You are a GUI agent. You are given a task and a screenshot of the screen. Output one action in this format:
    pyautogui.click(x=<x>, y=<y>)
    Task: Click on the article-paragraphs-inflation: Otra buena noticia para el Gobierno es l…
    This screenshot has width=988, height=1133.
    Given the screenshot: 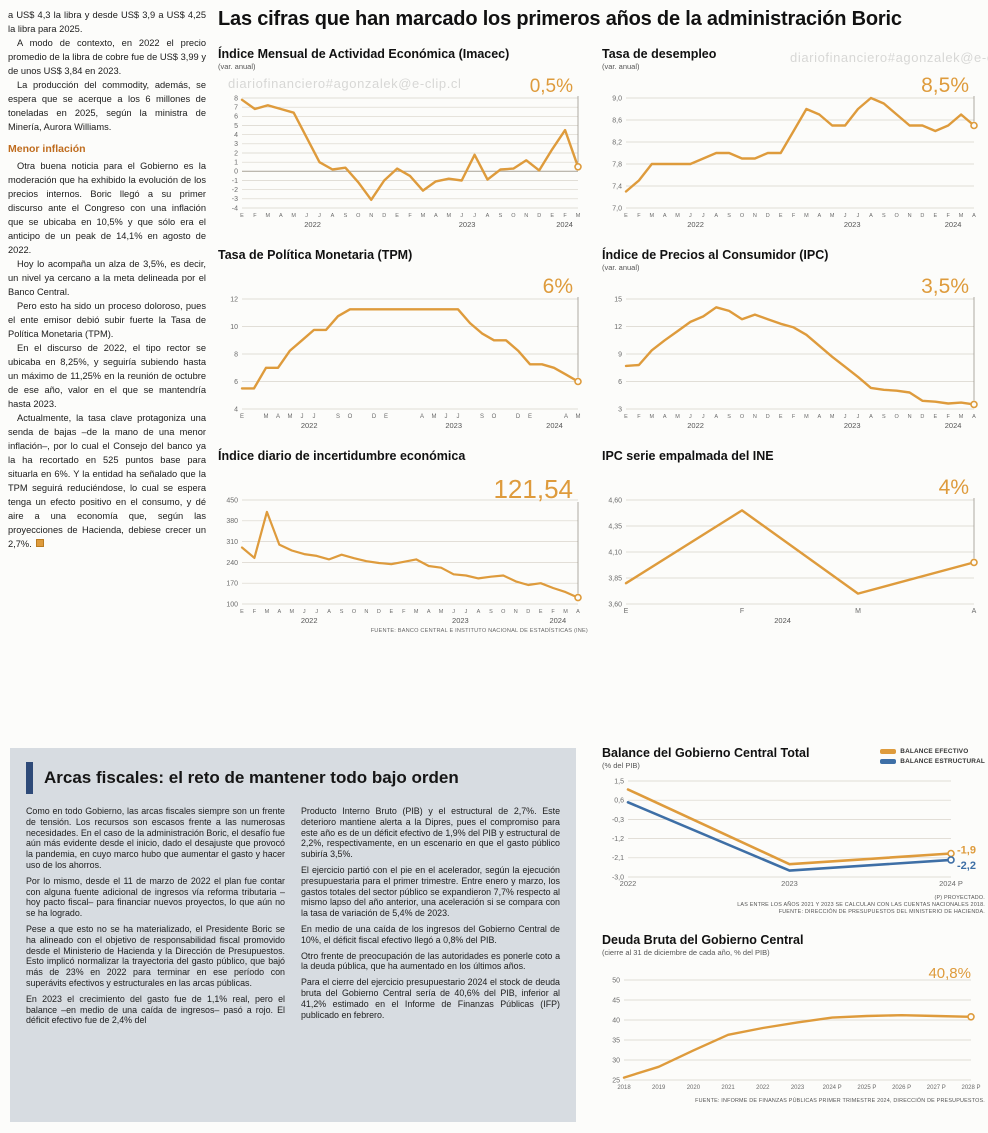 What is the action you would take?
    pyautogui.click(x=107, y=355)
    